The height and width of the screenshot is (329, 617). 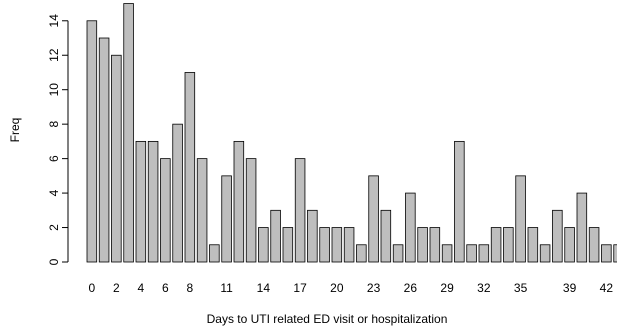 I want to click on y-tick-label: 12, so click(x=54, y=55).